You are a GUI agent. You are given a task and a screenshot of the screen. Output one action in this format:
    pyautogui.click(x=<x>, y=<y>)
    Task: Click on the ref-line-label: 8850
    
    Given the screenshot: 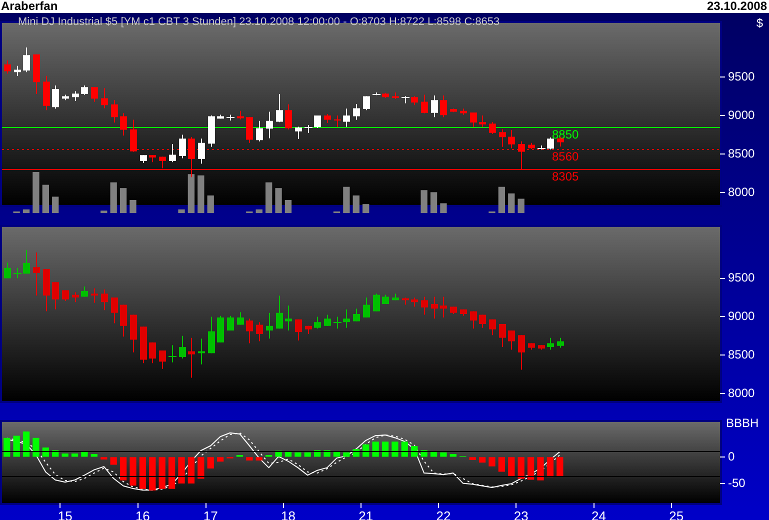 What is the action you would take?
    pyautogui.click(x=566, y=134)
    